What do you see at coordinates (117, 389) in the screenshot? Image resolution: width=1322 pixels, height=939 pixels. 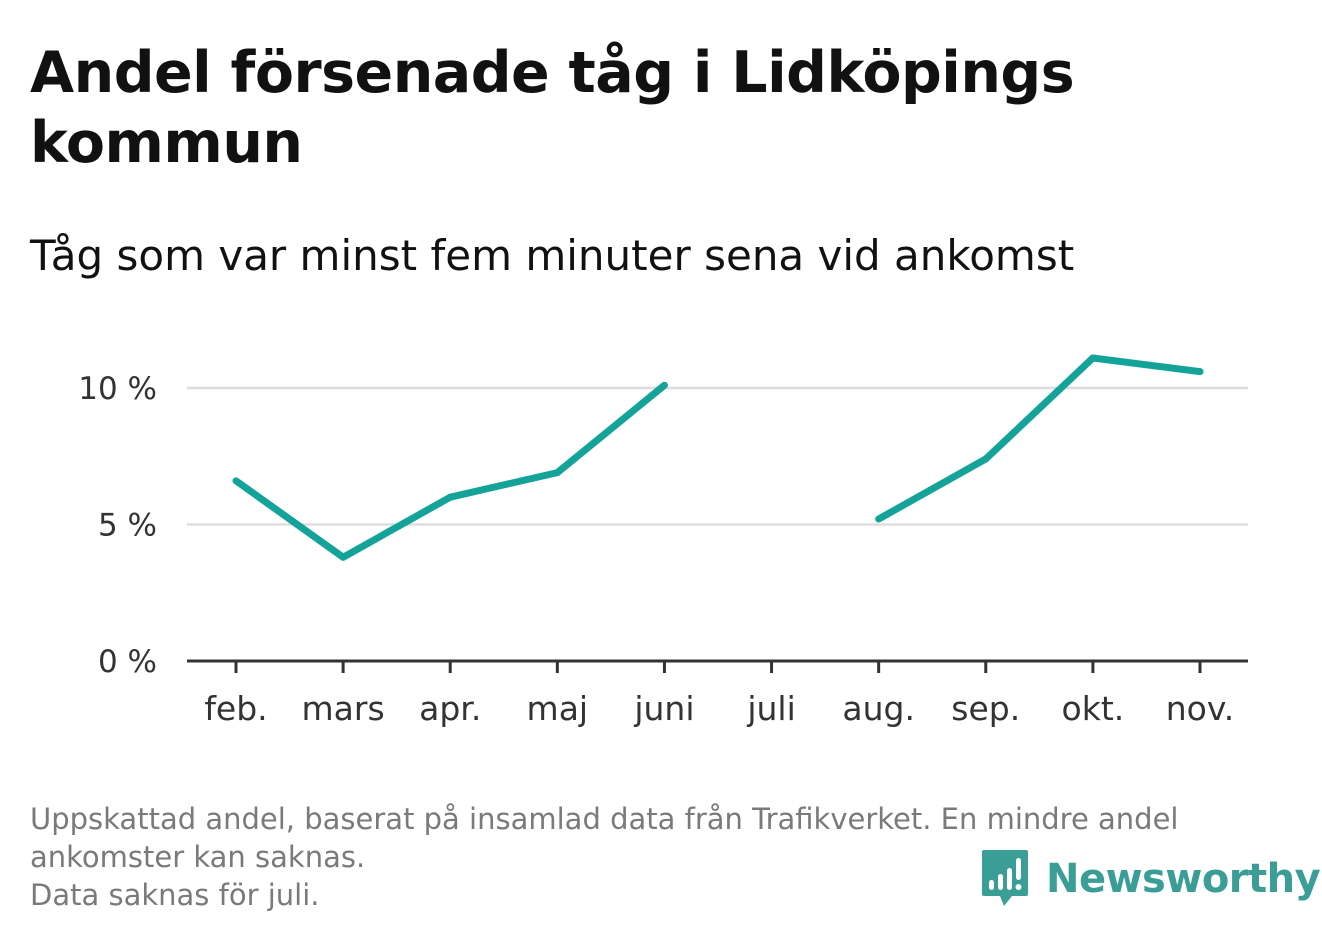 I see `y-tick-label: 10 %` at bounding box center [117, 389].